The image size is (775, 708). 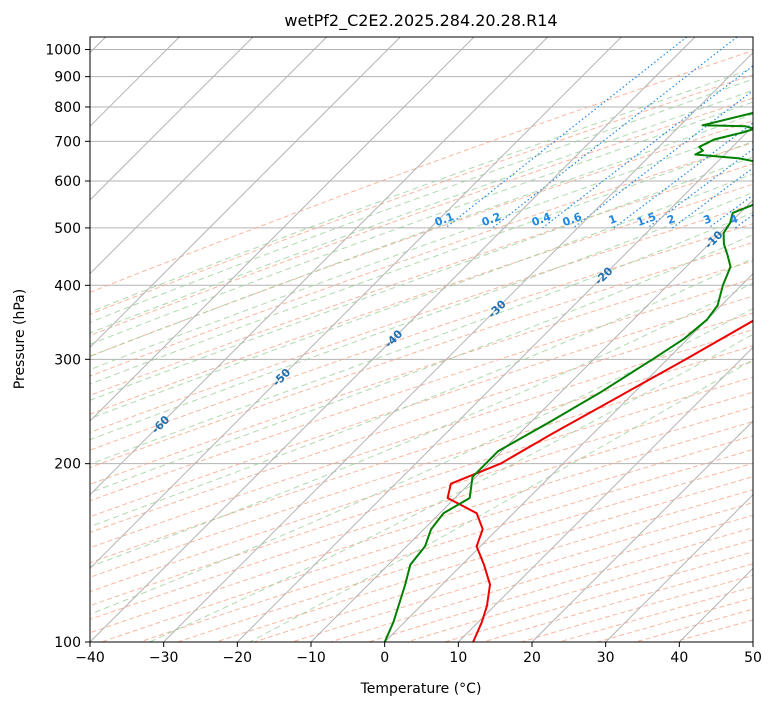 I want to click on x-tick-label: −30, so click(x=164, y=658).